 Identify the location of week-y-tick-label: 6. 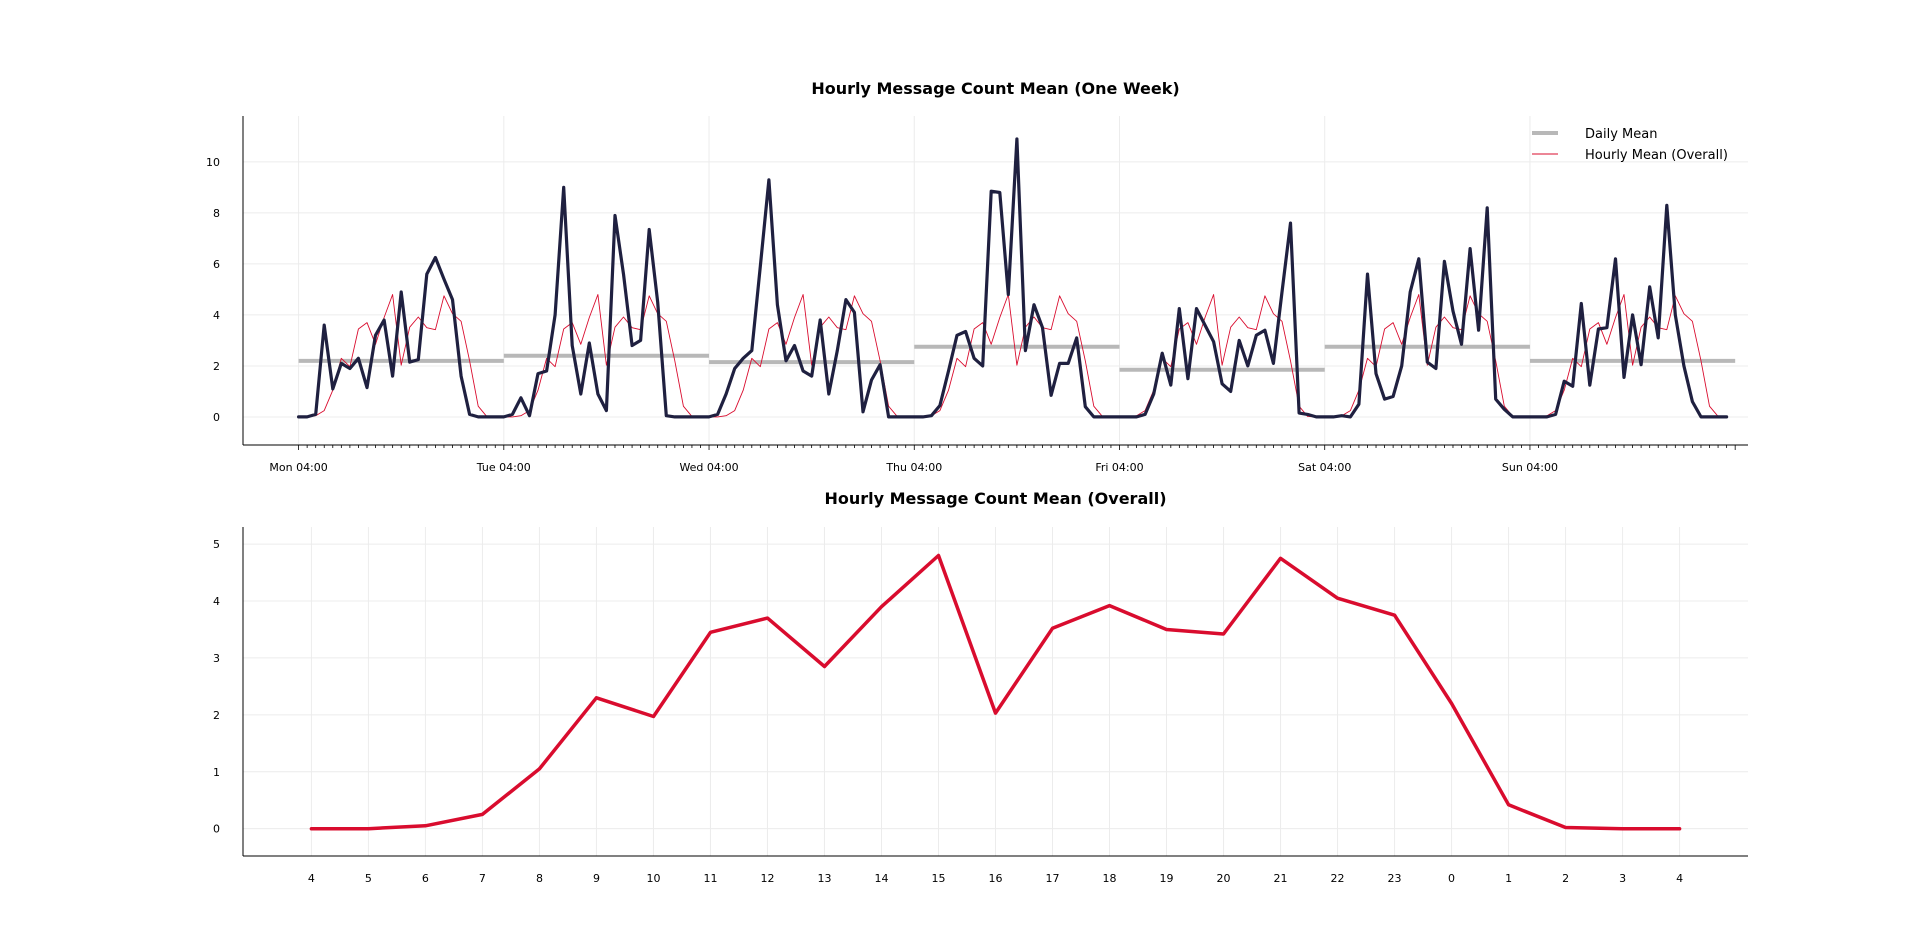
(216, 264).